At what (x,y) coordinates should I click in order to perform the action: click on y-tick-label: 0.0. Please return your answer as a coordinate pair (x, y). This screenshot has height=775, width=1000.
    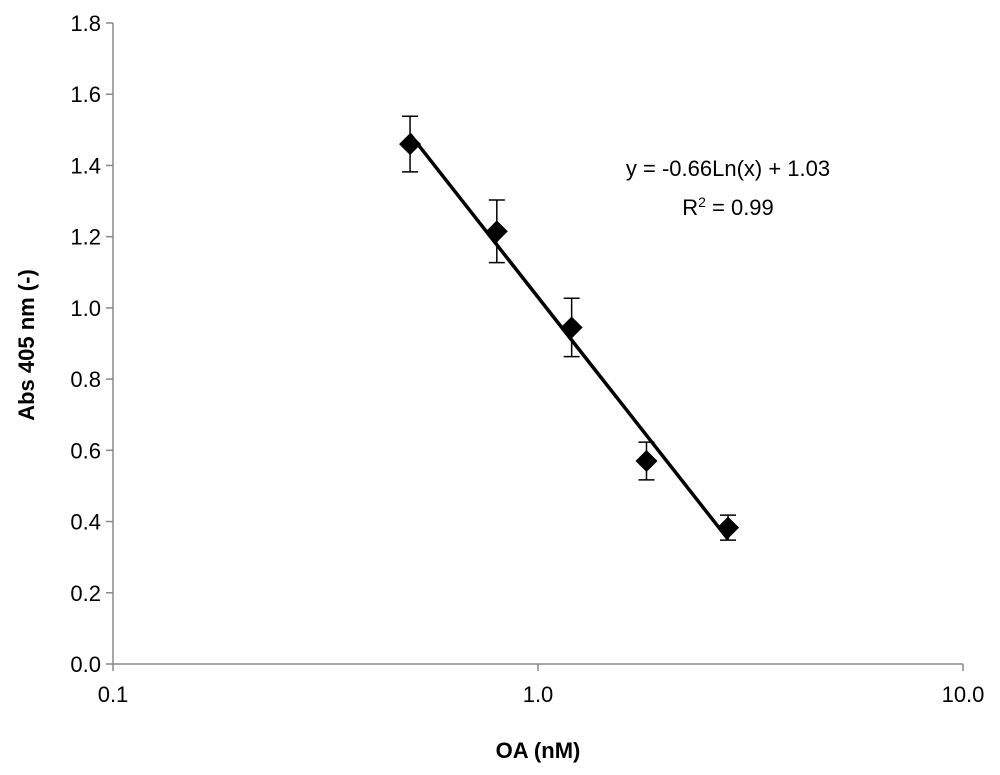
    Looking at the image, I should click on (85, 664).